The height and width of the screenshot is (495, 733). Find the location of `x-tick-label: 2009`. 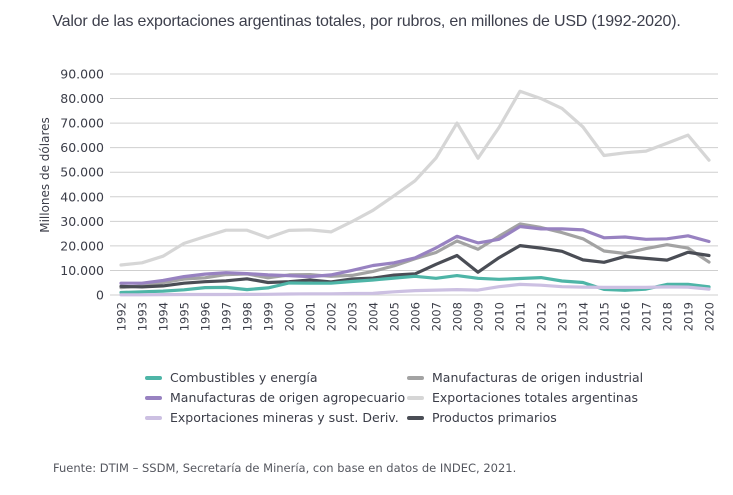

x-tick-label: 2009 is located at coordinates (479, 316).